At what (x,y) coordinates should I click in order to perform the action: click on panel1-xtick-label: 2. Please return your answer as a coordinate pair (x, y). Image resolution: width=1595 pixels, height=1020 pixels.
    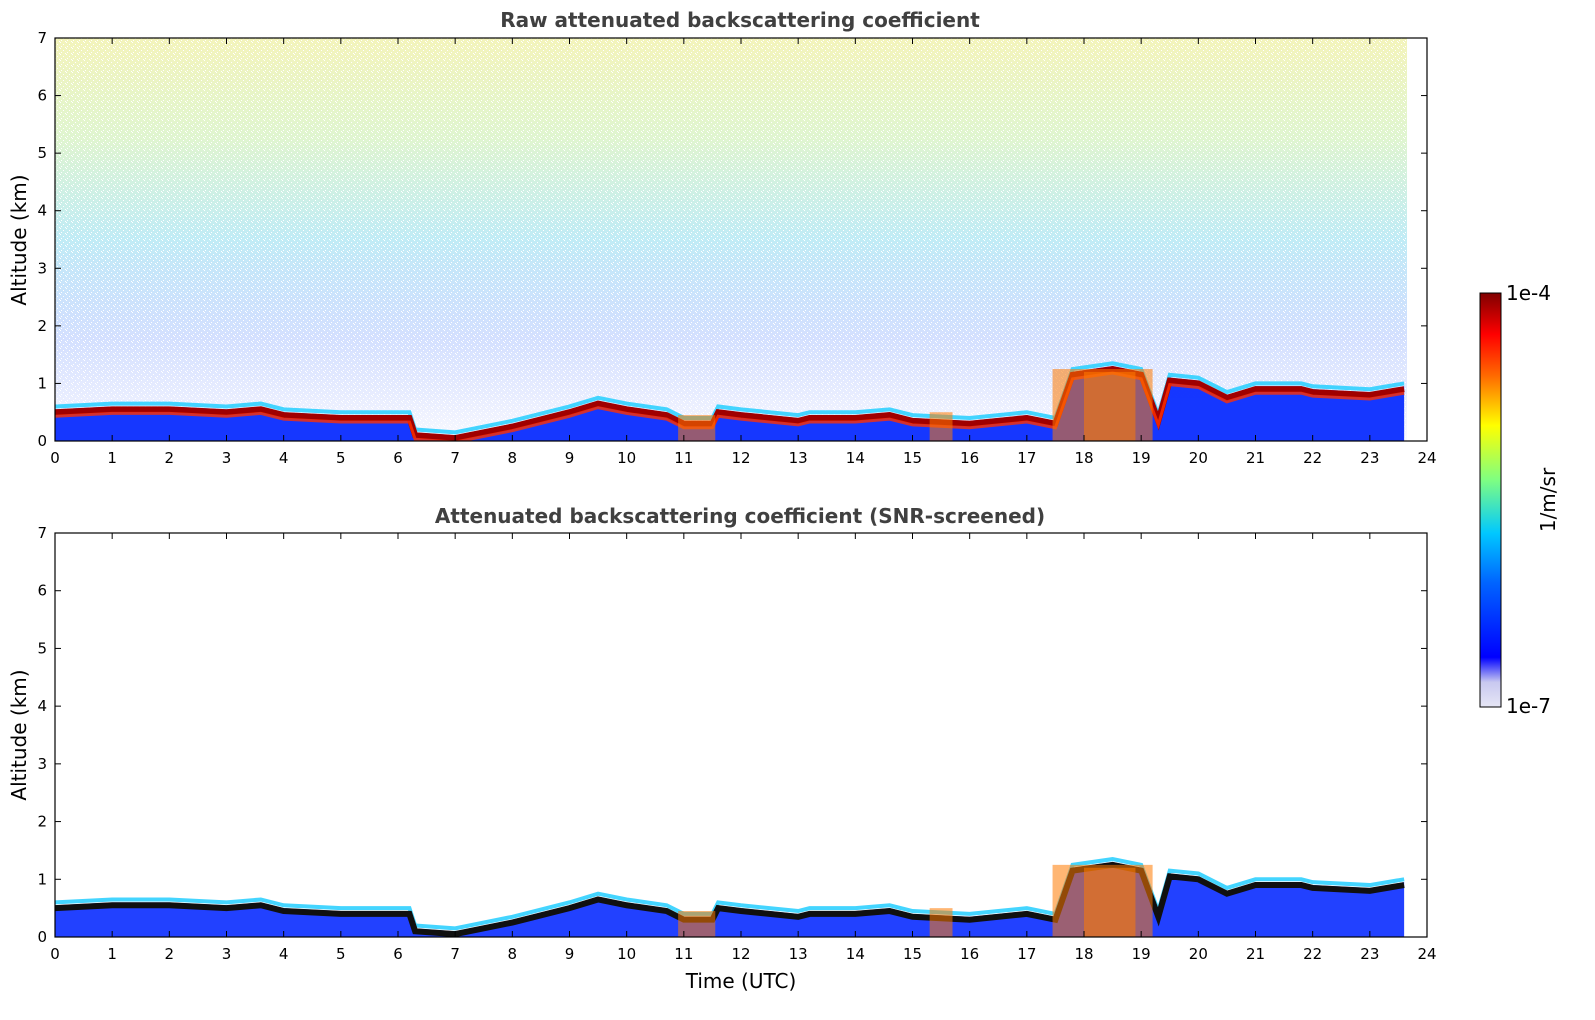
    Looking at the image, I should click on (170, 458).